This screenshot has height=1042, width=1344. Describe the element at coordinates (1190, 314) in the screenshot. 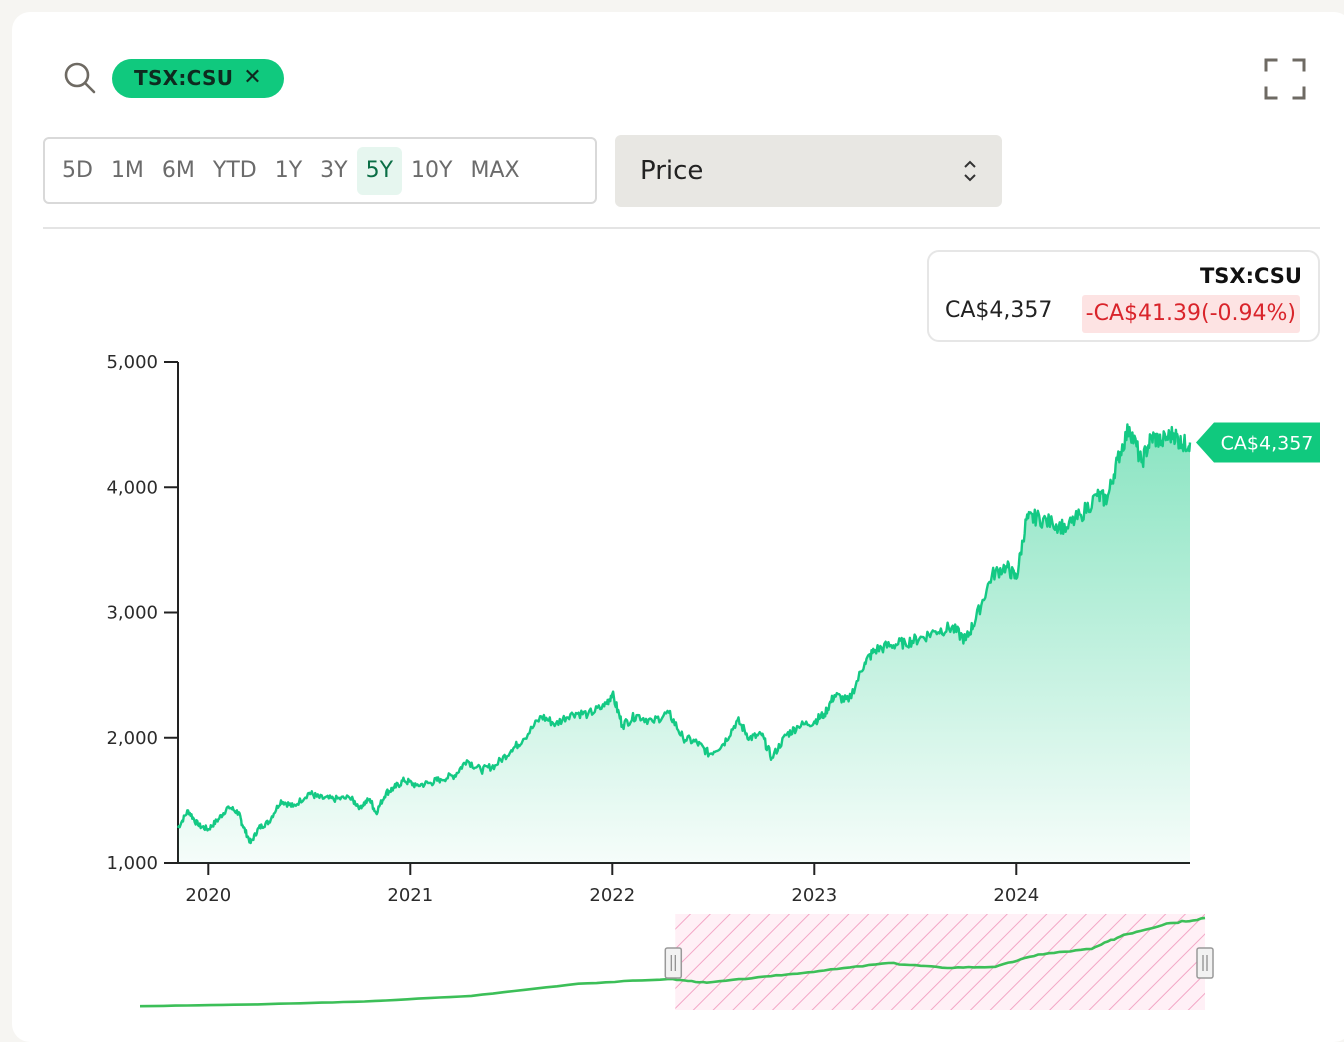

I see `quote-change: -CA$41.39(-0.94%)` at that location.